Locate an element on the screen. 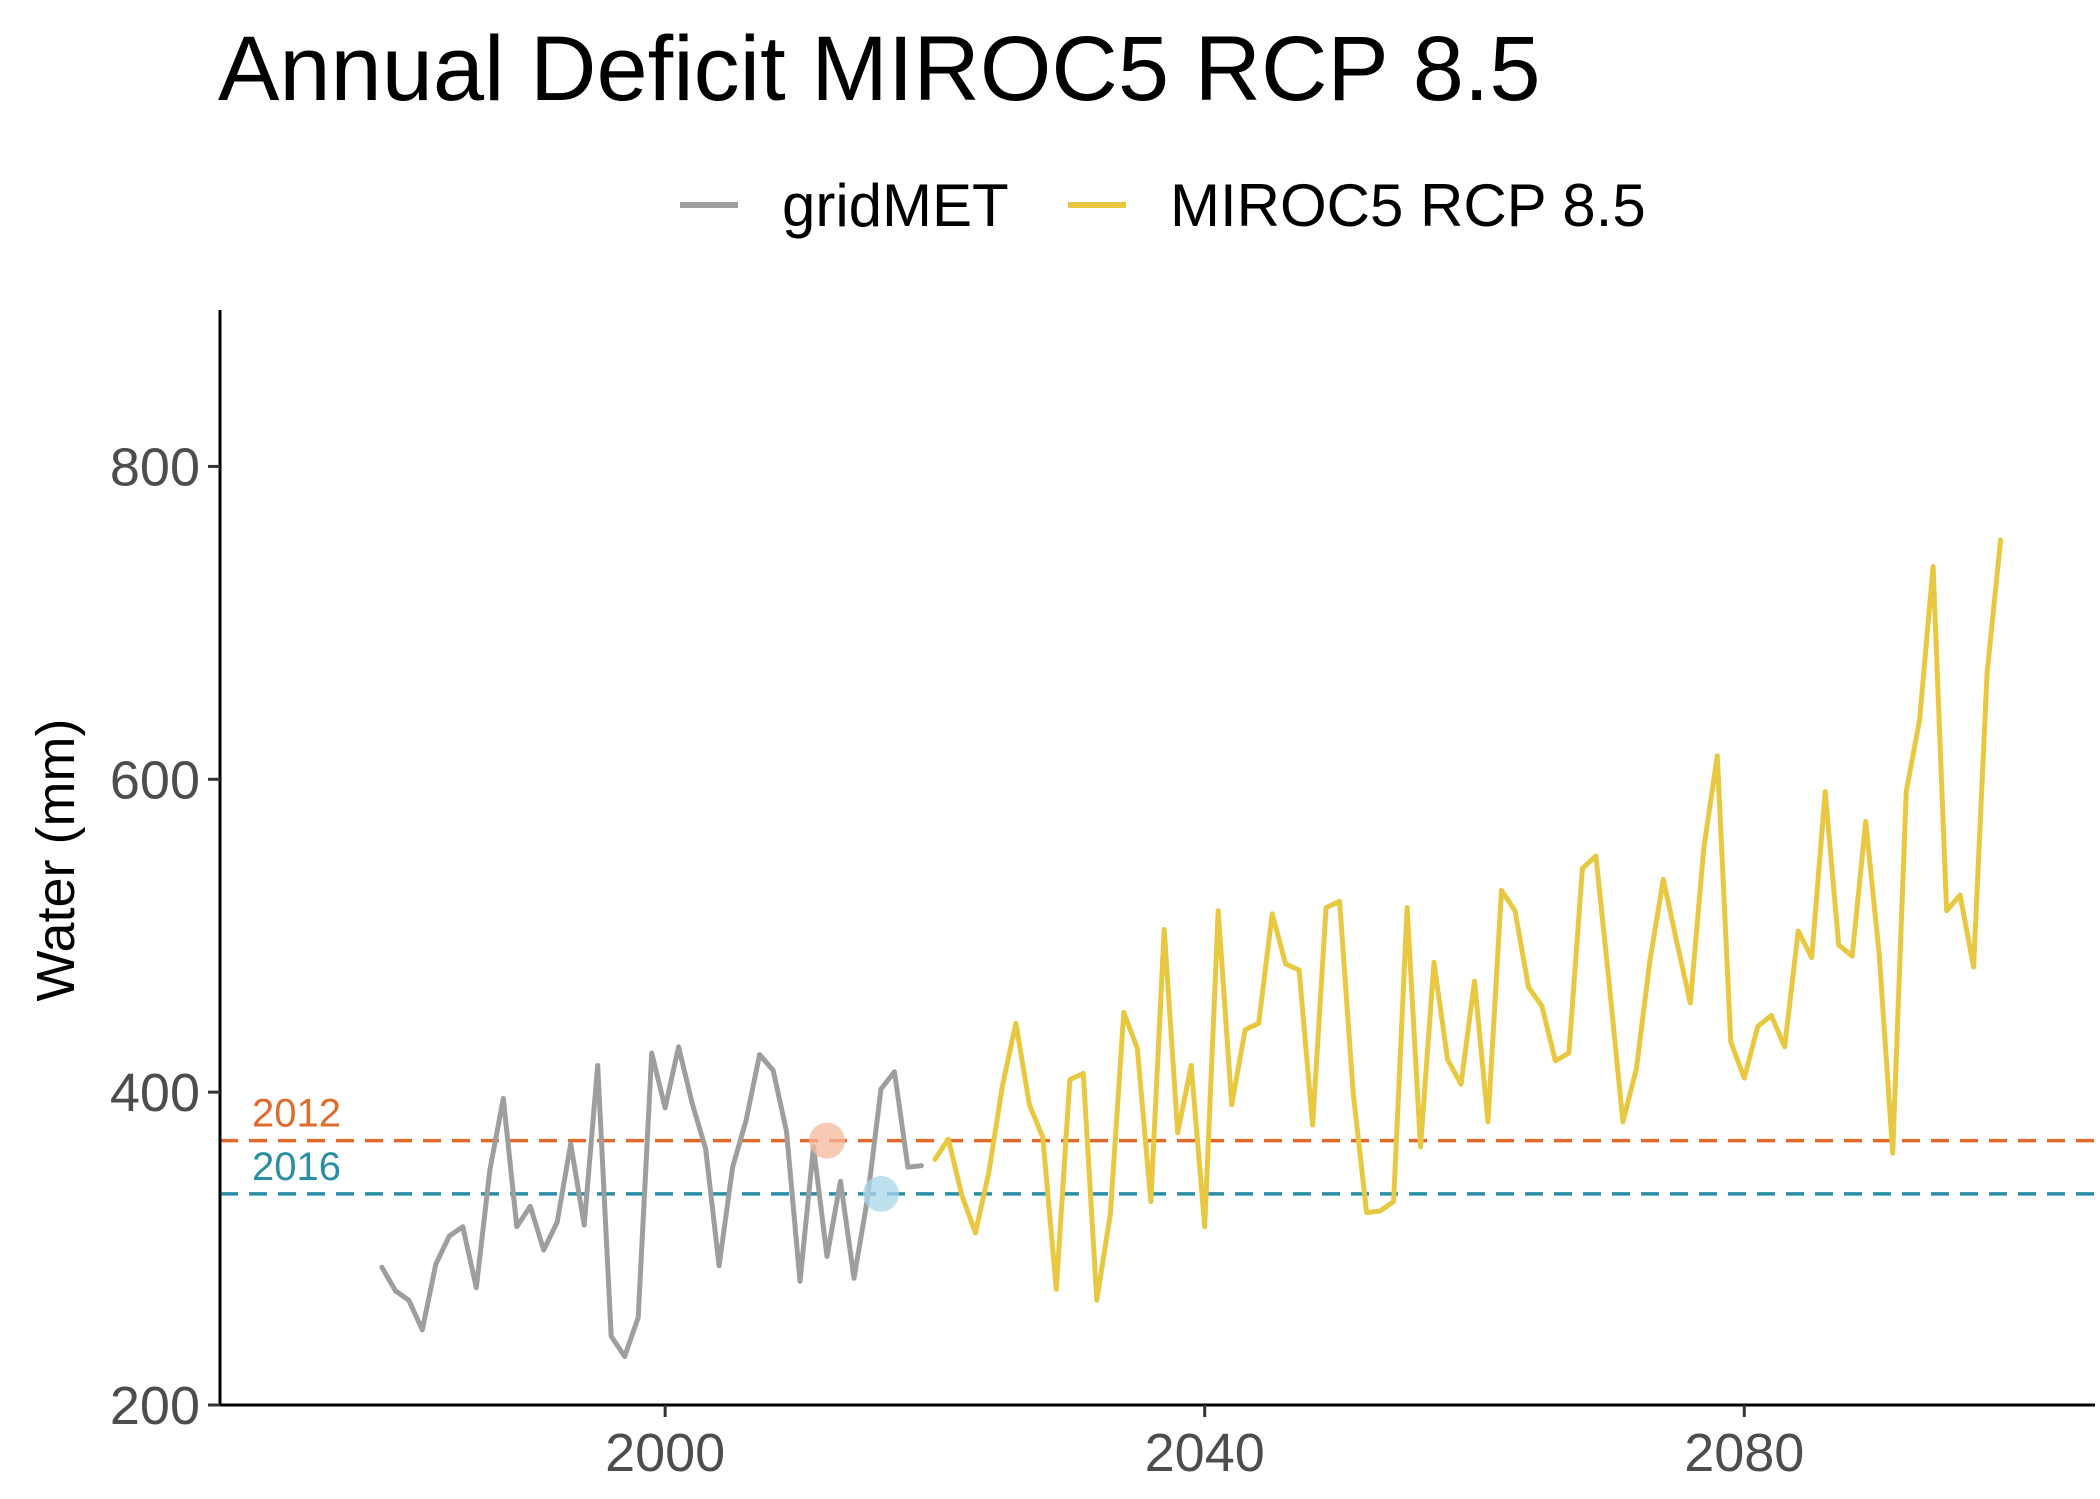 This screenshot has height=1499, width=2100. legend-label-gridmet: gridMET is located at coordinates (895, 205).